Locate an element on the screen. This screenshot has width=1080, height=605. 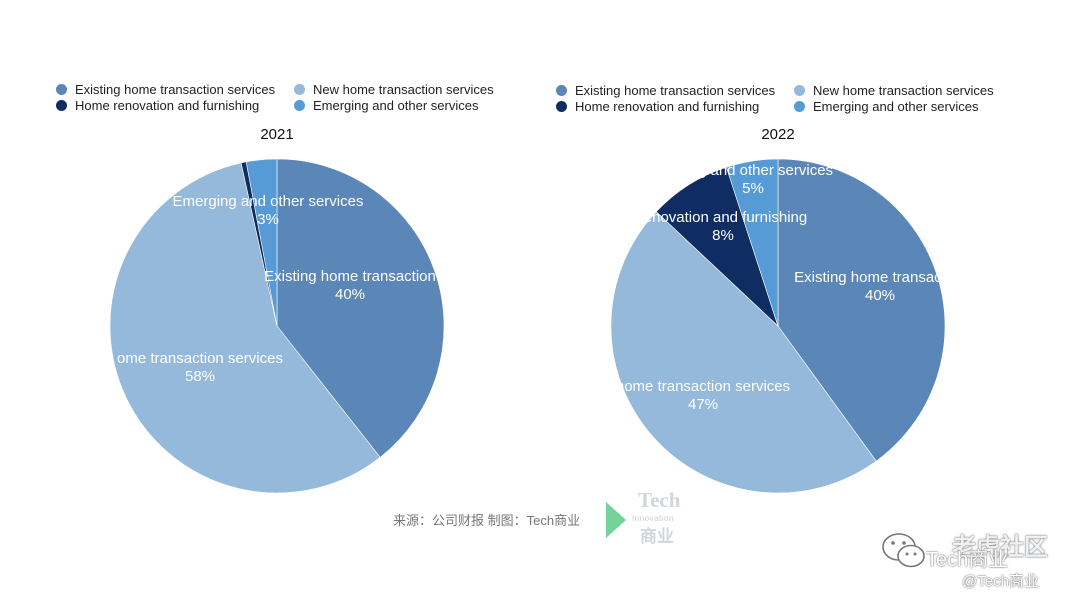
wechat-icon is located at coordinates (903, 550).